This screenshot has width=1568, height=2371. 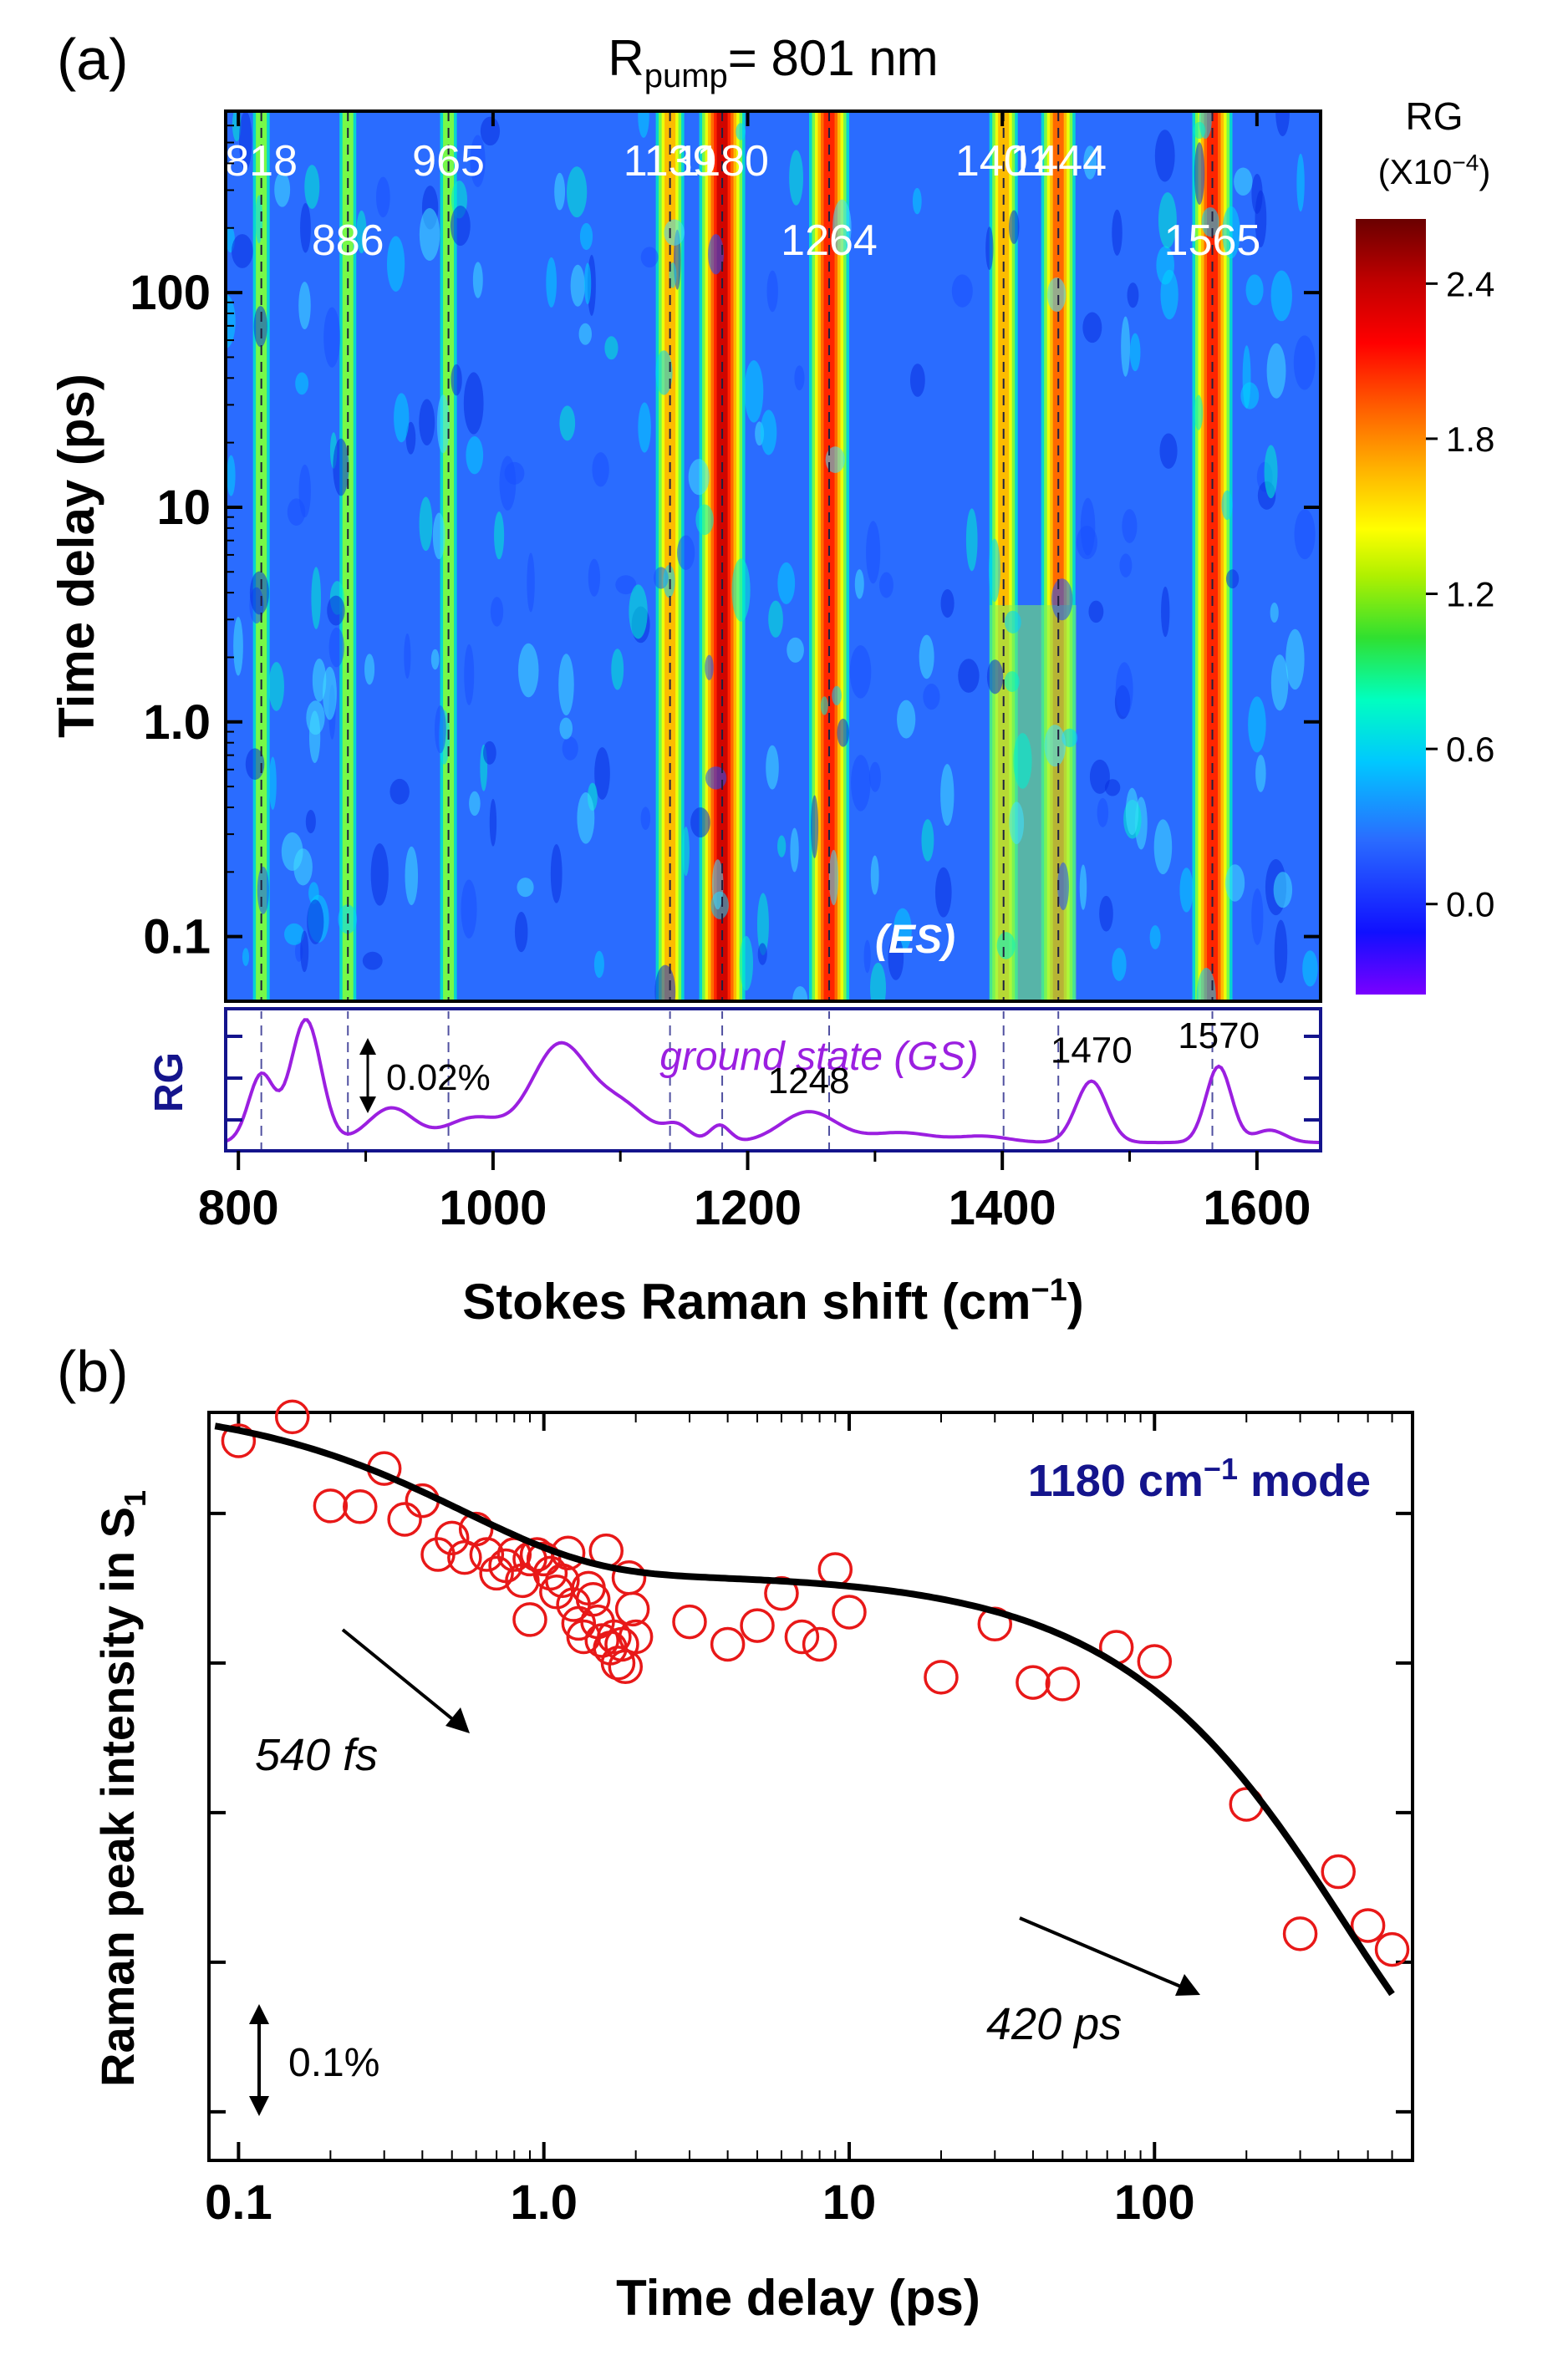 What do you see at coordinates (809, 1081) in the screenshot?
I see `gs-peak-label-1248: 1248` at bounding box center [809, 1081].